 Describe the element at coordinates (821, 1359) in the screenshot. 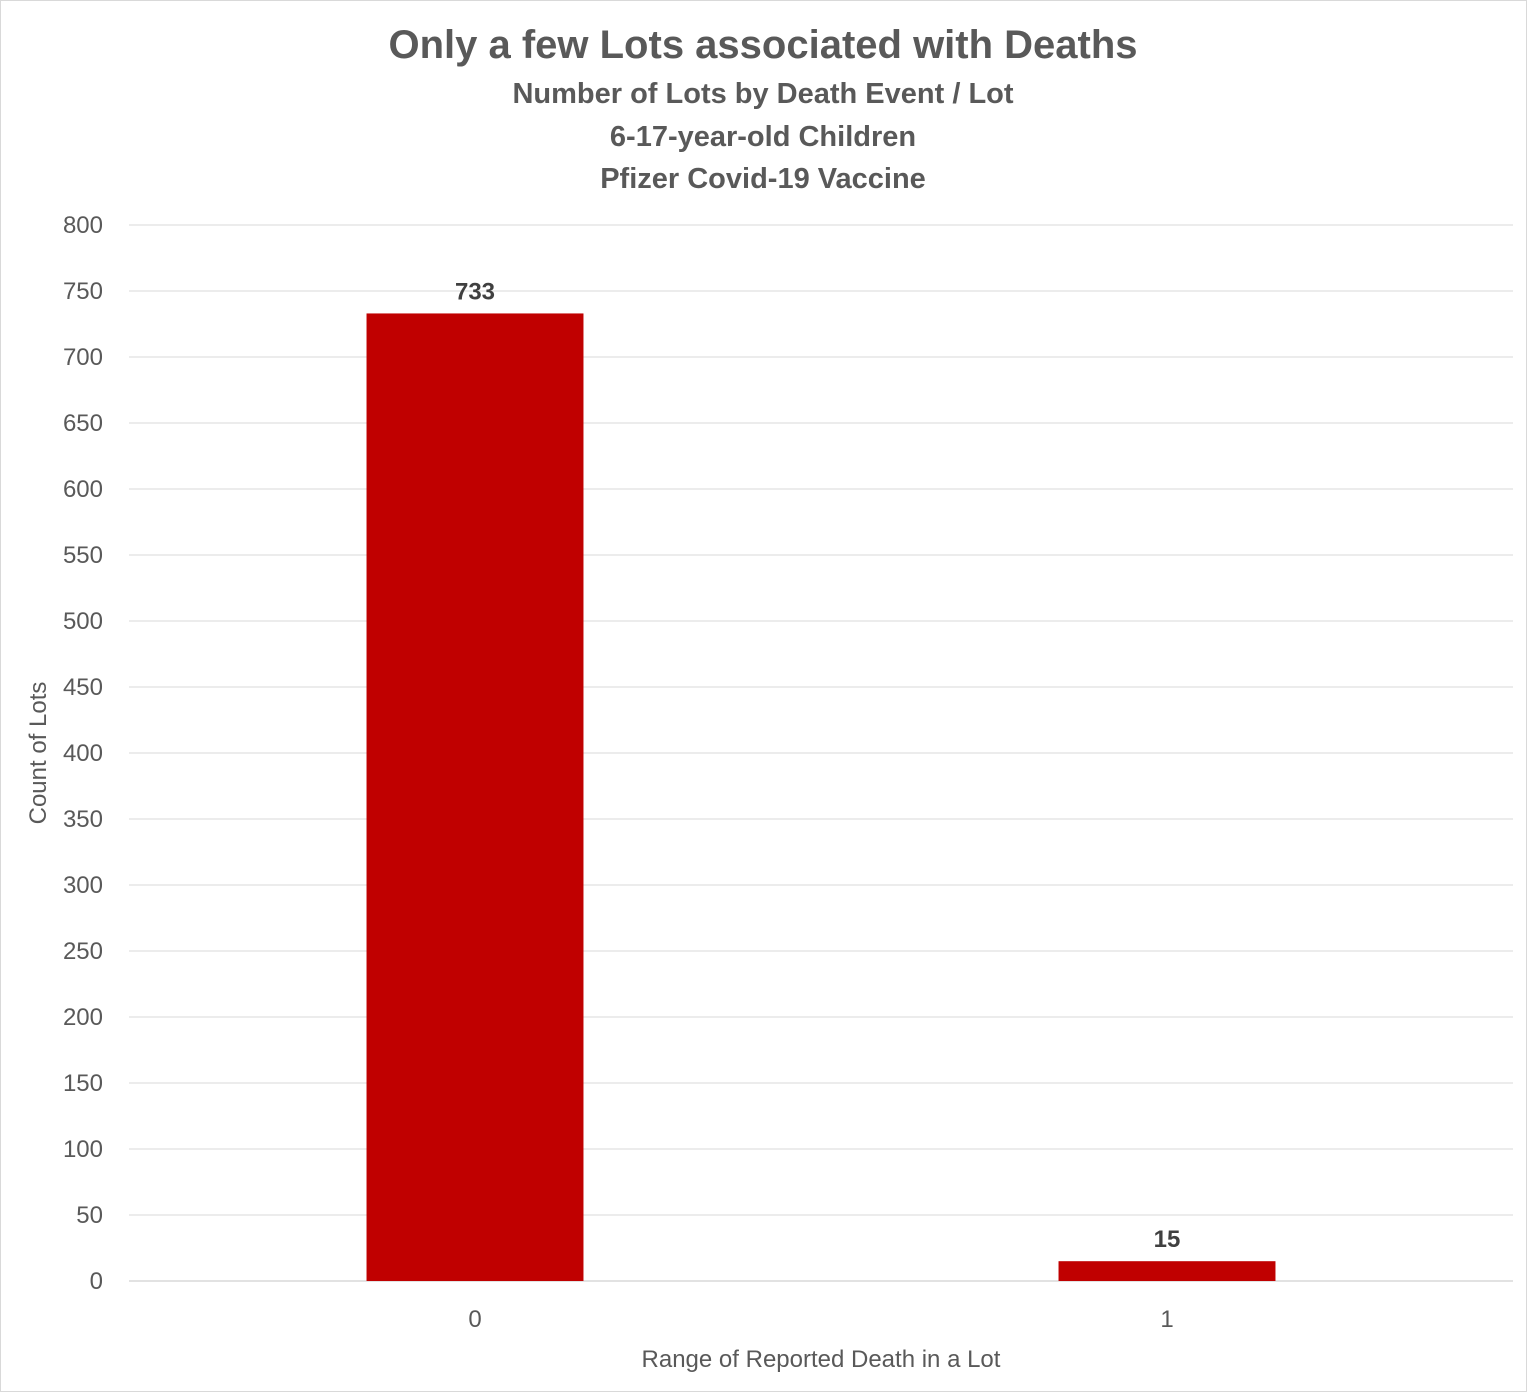

I see `x-axis-label: Range of Reported Death in a Lot` at that location.